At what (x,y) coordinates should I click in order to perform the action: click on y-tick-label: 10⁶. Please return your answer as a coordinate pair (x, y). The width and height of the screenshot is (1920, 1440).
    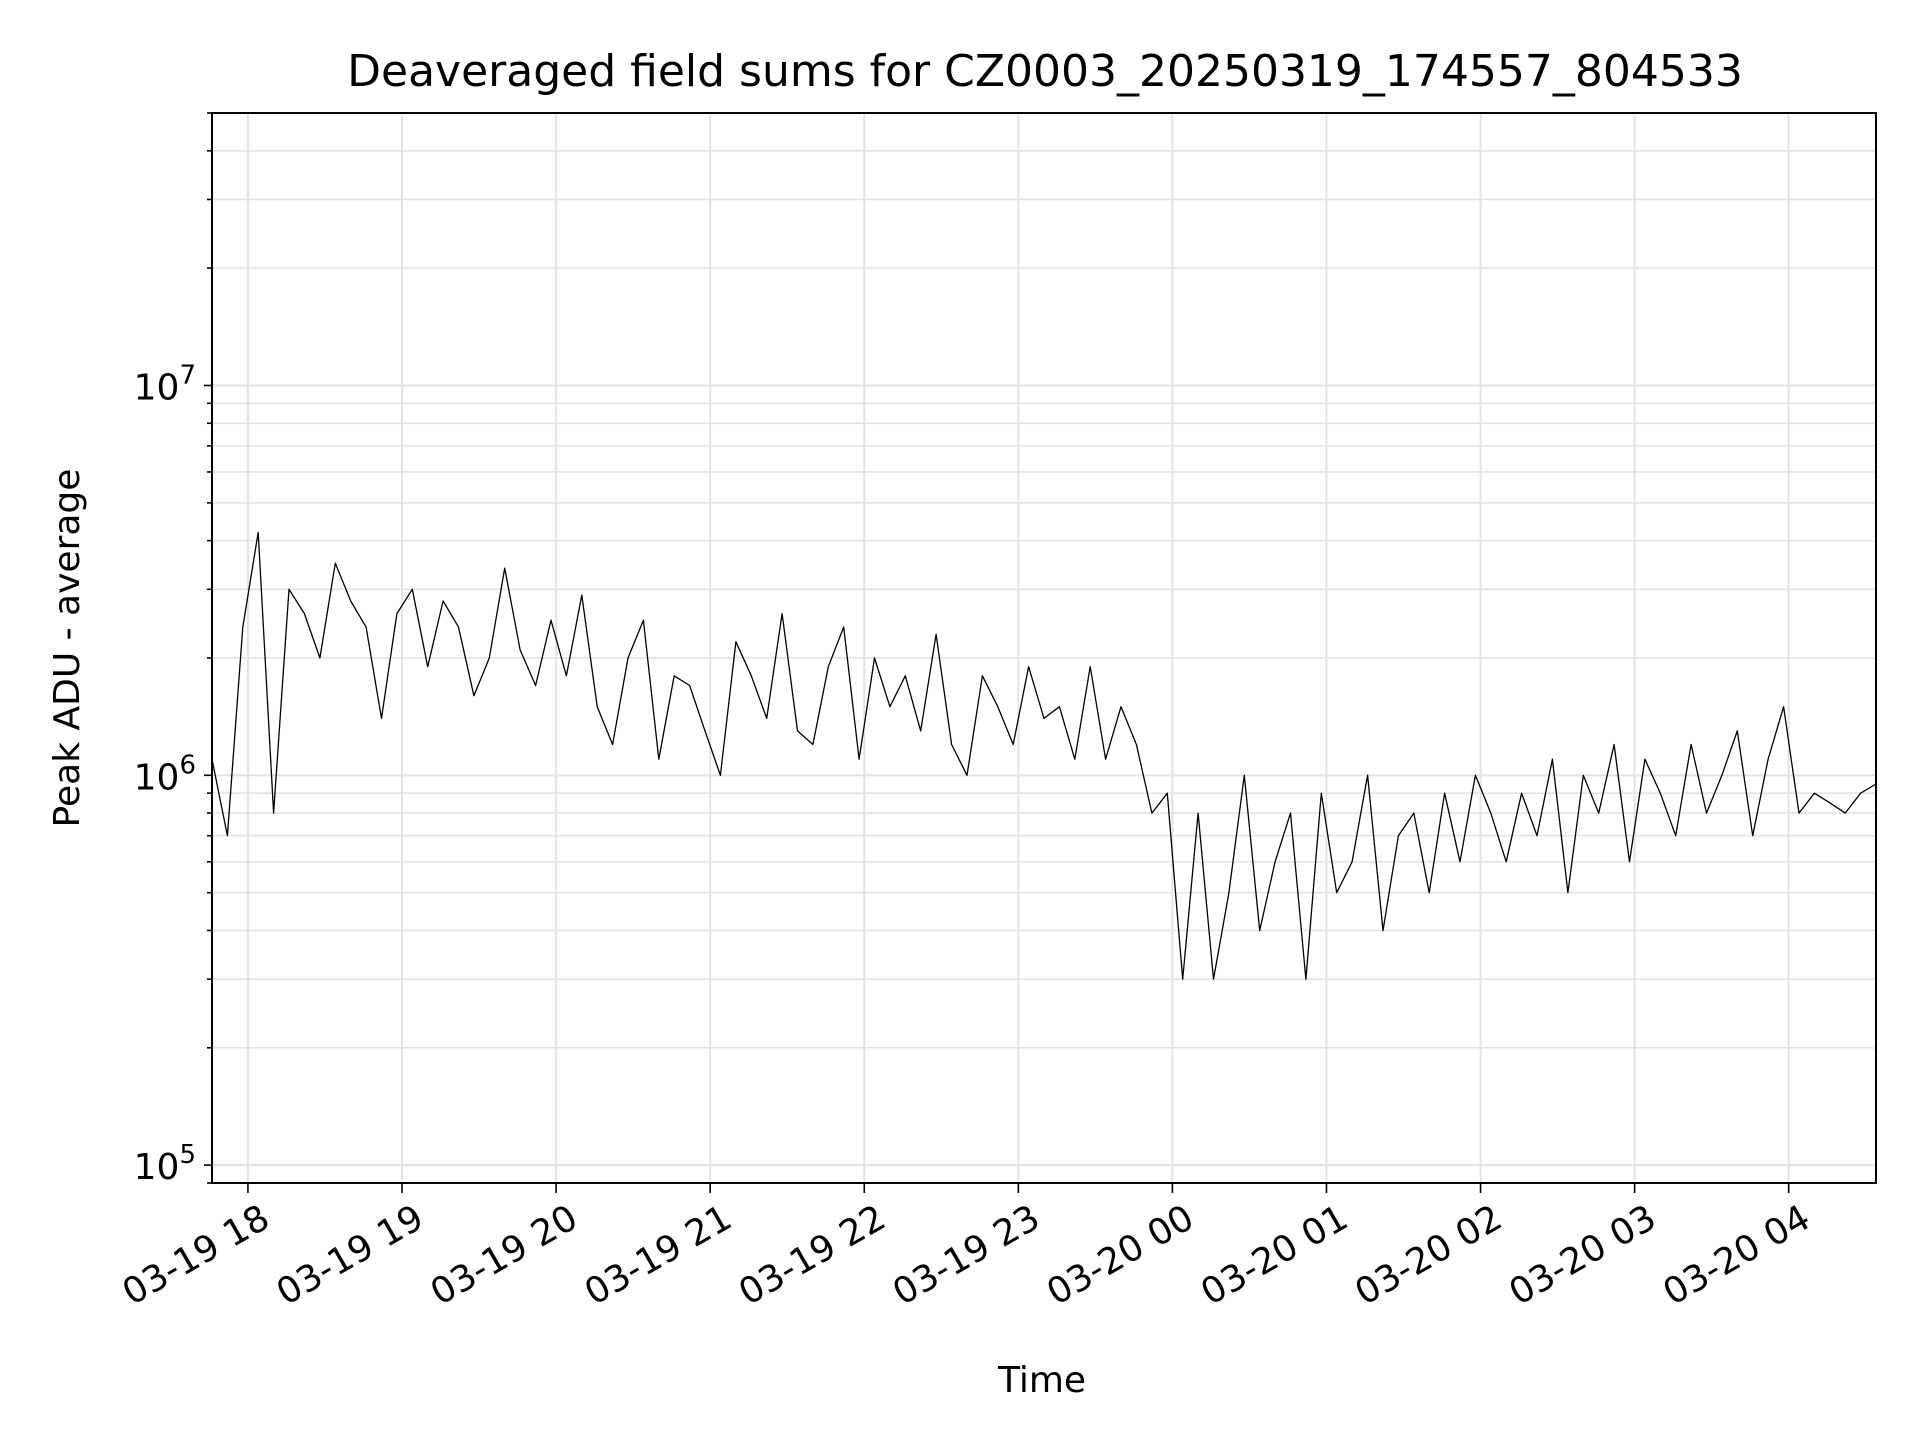
    Looking at the image, I should click on (165, 774).